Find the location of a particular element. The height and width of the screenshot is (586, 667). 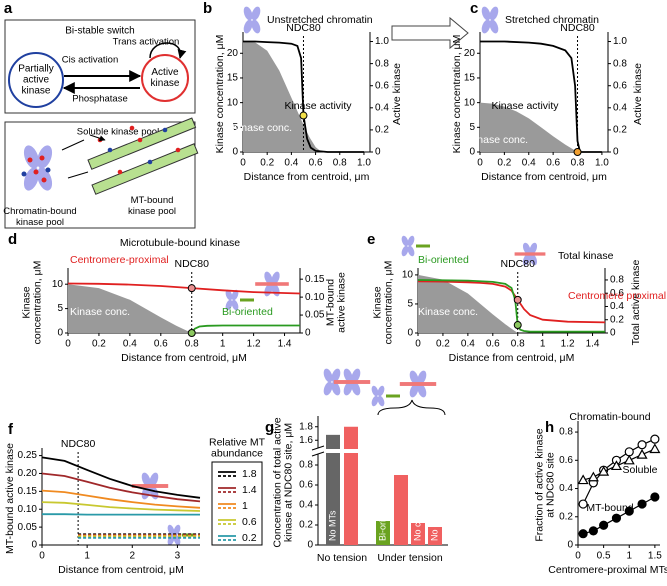

y2-tick-label: 1.0 is located at coordinates (620, 41).